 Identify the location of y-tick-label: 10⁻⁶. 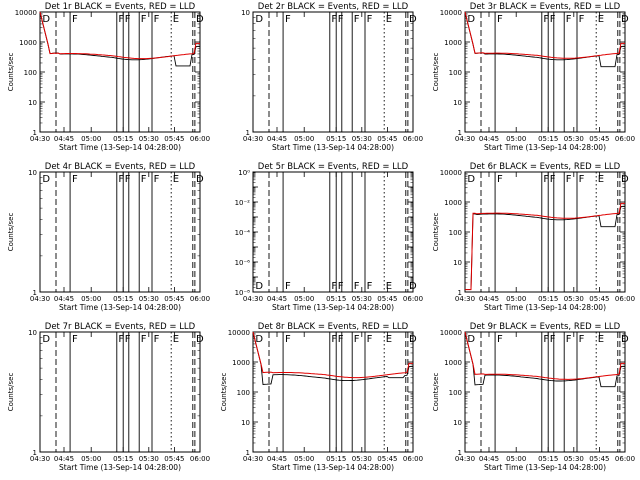
(243, 263).